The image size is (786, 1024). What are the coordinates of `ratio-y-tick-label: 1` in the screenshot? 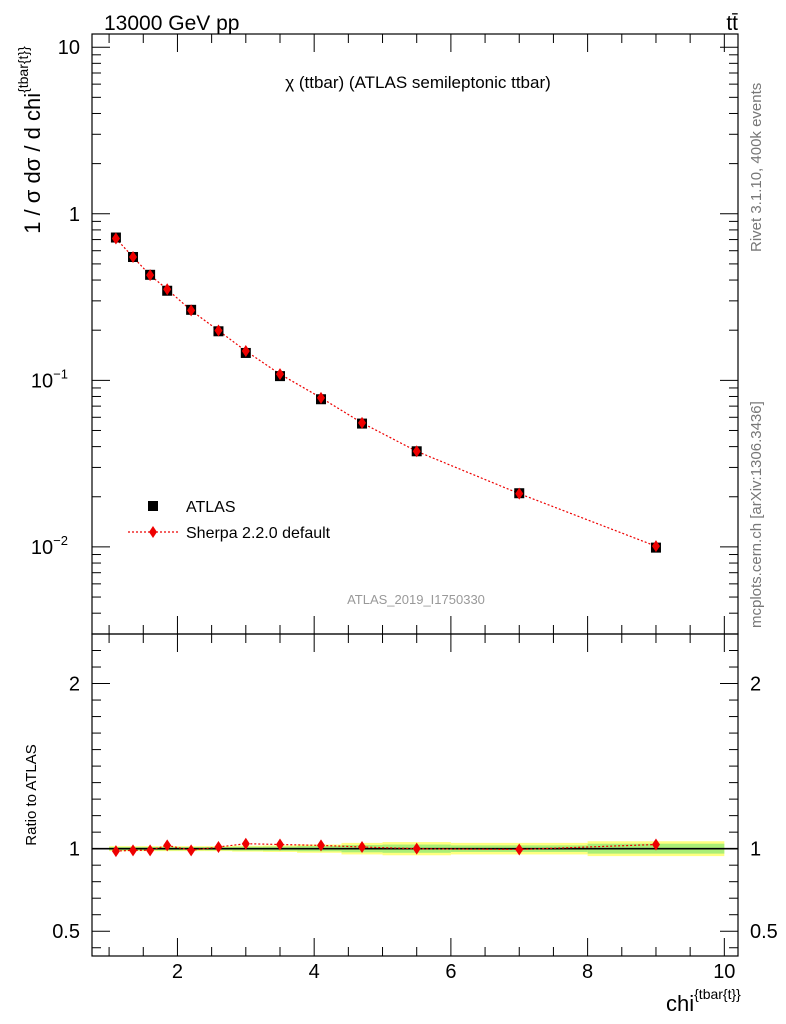 It's located at (74, 850).